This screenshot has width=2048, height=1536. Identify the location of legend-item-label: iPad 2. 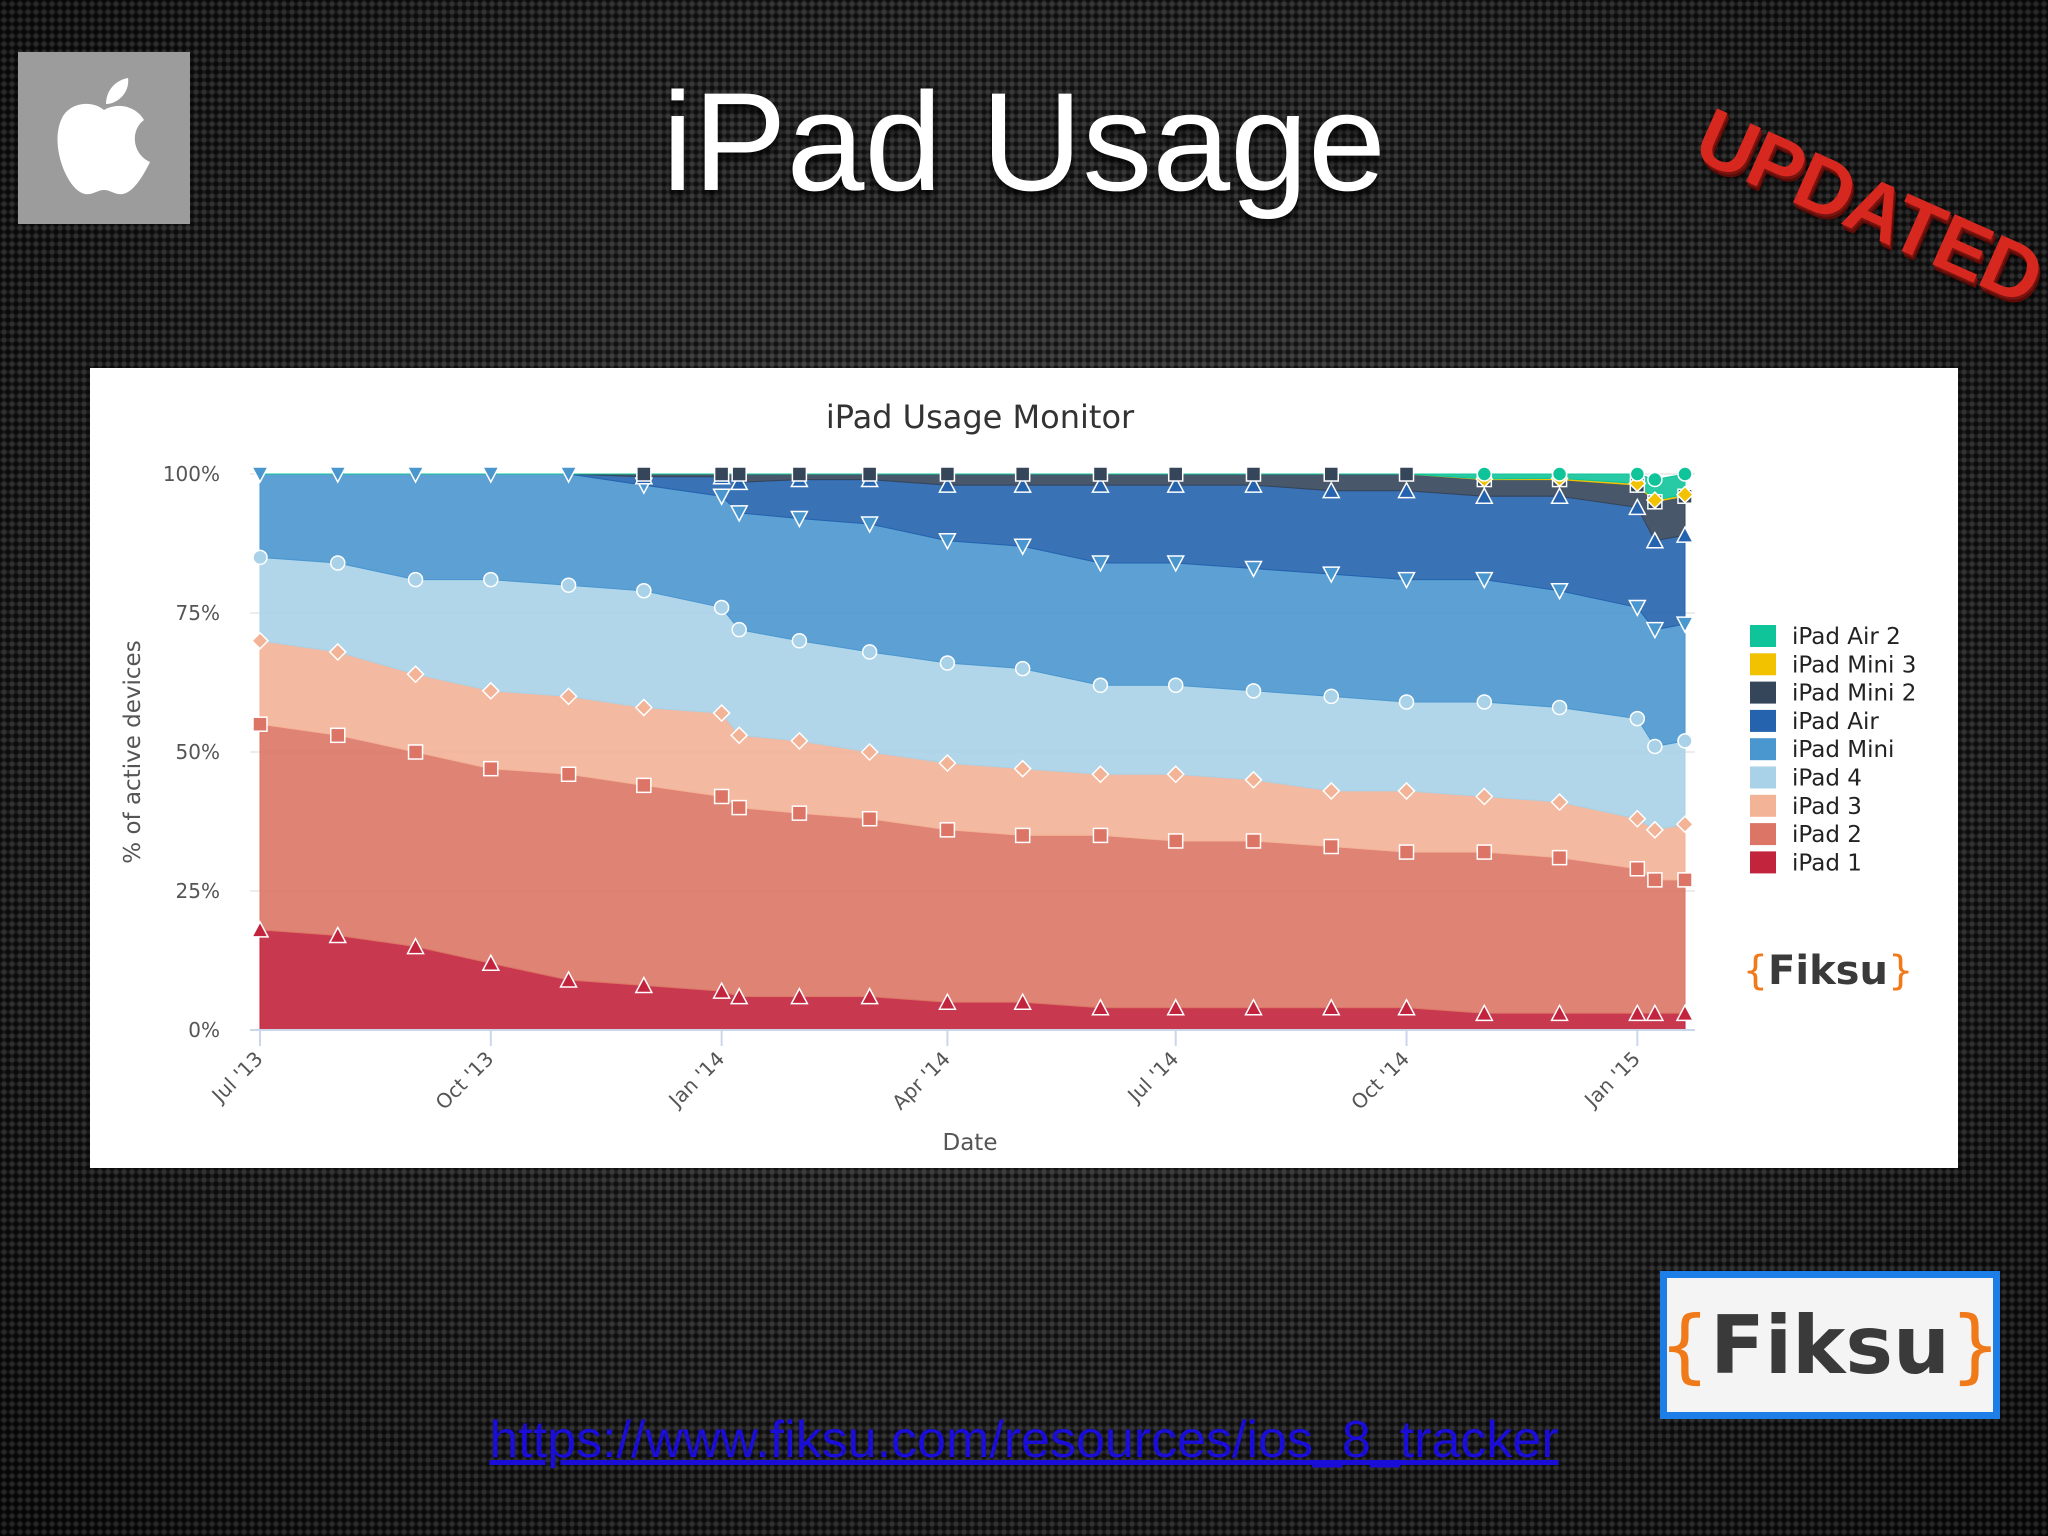
(1827, 835).